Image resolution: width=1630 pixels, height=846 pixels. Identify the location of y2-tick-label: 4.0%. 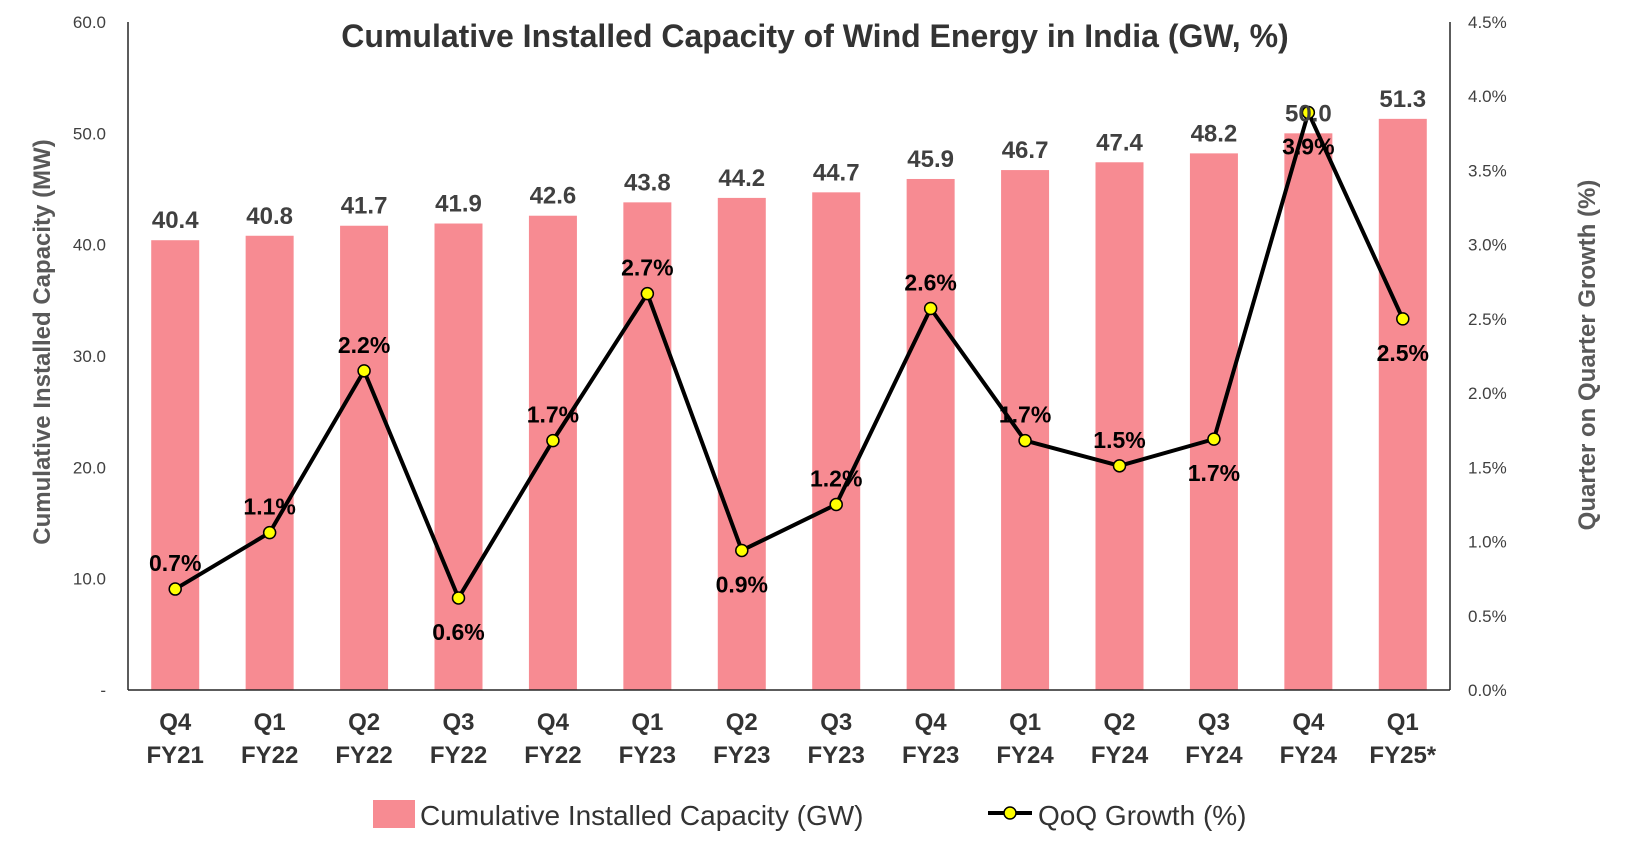
(1487, 96).